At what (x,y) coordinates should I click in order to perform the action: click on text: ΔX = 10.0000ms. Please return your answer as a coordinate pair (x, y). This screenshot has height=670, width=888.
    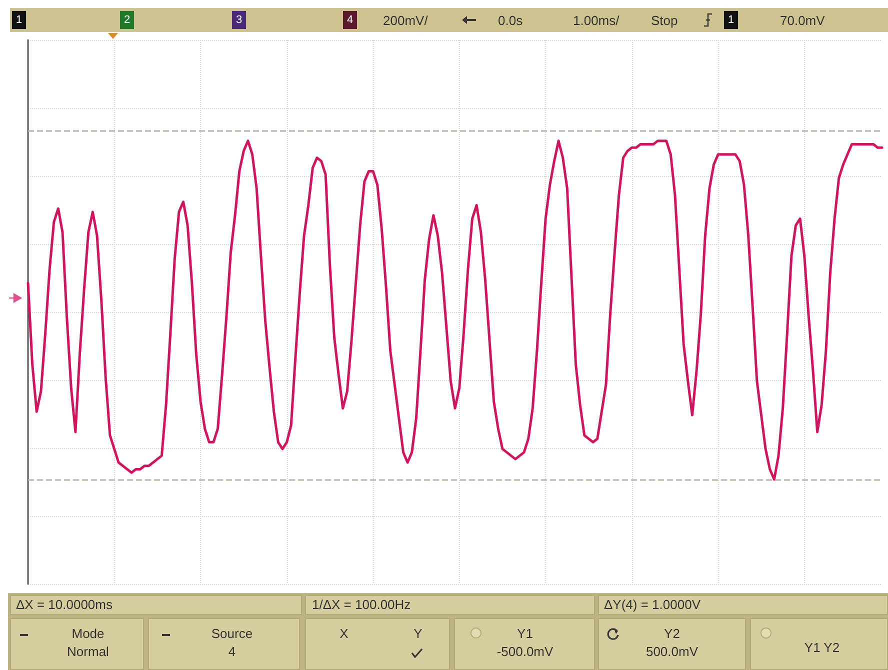
    Looking at the image, I should click on (64, 604).